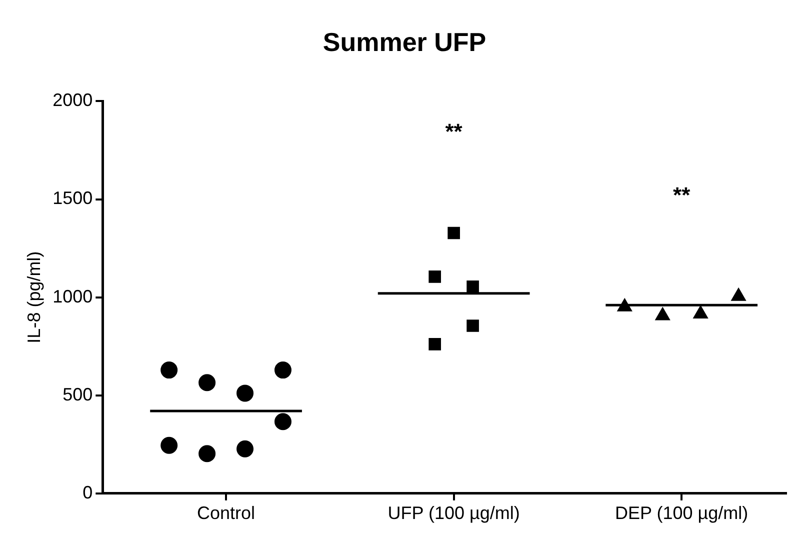 This screenshot has height=534, width=795. I want to click on x-tick-label: UFP (100 µg/ml), so click(454, 513).